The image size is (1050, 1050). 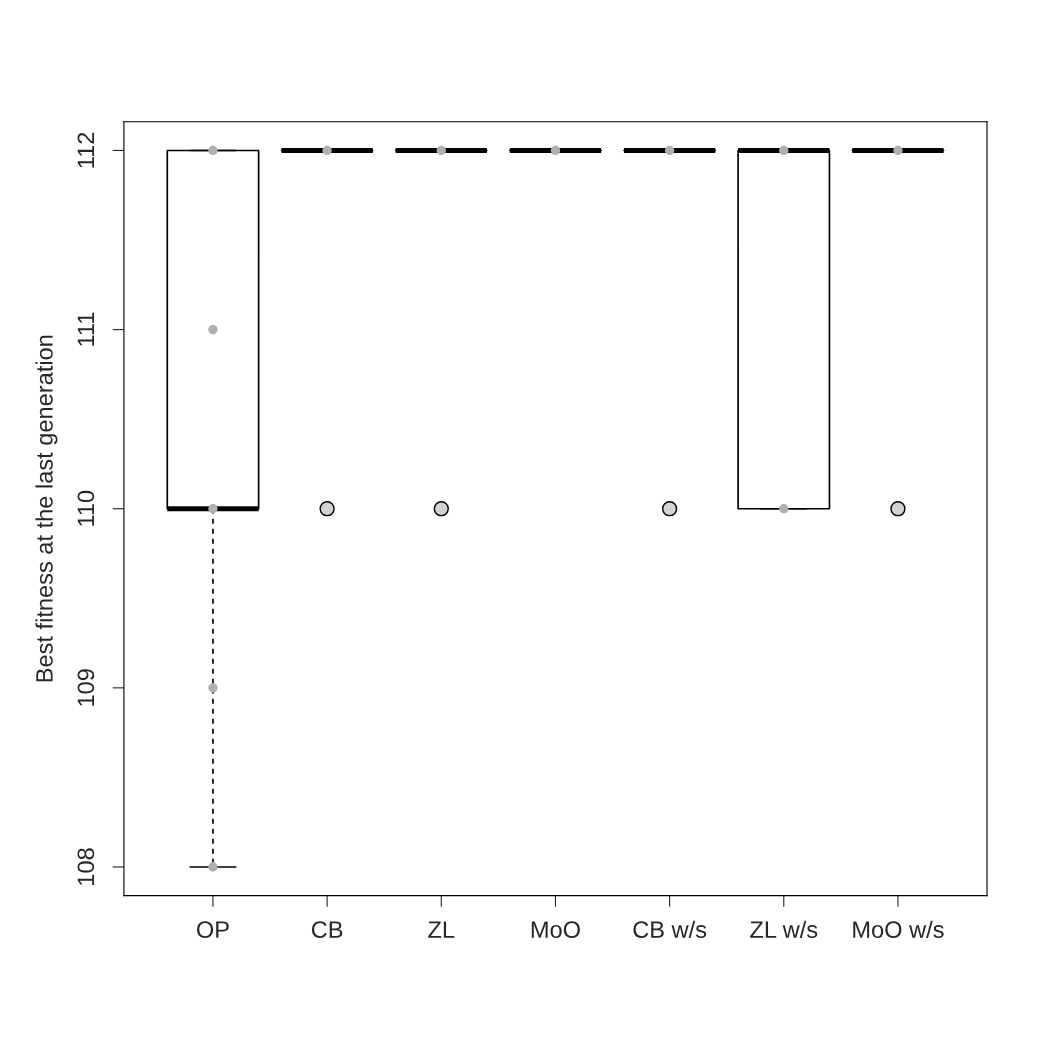 What do you see at coordinates (86, 508) in the screenshot?
I see `y-tick-label: 110` at bounding box center [86, 508].